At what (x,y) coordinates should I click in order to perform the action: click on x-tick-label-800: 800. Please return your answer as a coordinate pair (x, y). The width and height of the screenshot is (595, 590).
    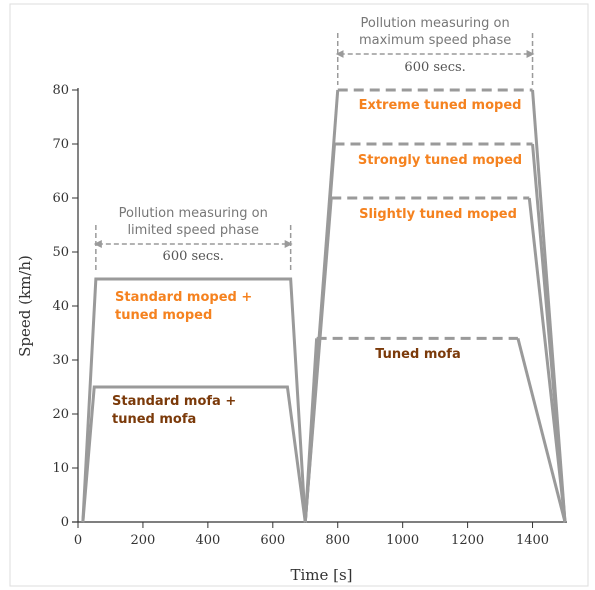
    Looking at the image, I should click on (337, 540).